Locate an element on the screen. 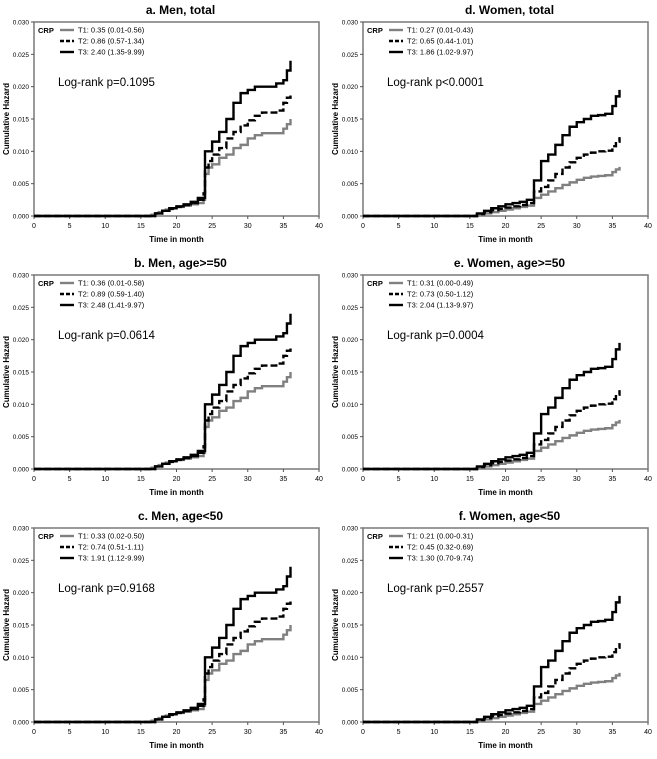 Image resolution: width=657 pixels, height=759 pixels. legend-label-t1: T1: 0.33 (0.02-0.50) is located at coordinates (111, 536).